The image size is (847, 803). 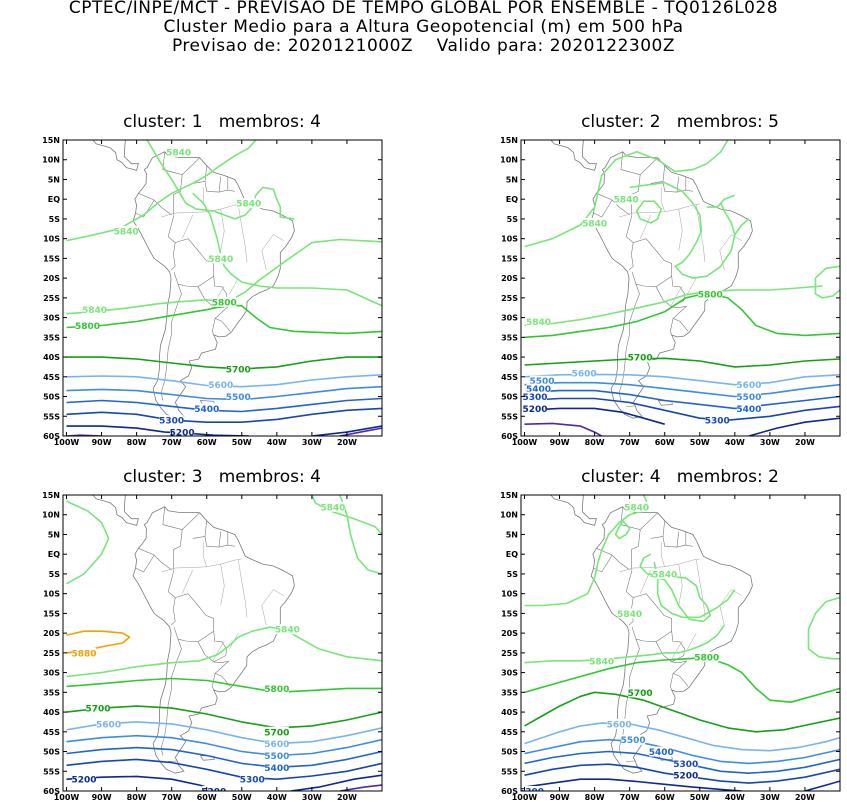 What do you see at coordinates (560, 797) in the screenshot?
I see `lon-tick-label: 90W` at bounding box center [560, 797].